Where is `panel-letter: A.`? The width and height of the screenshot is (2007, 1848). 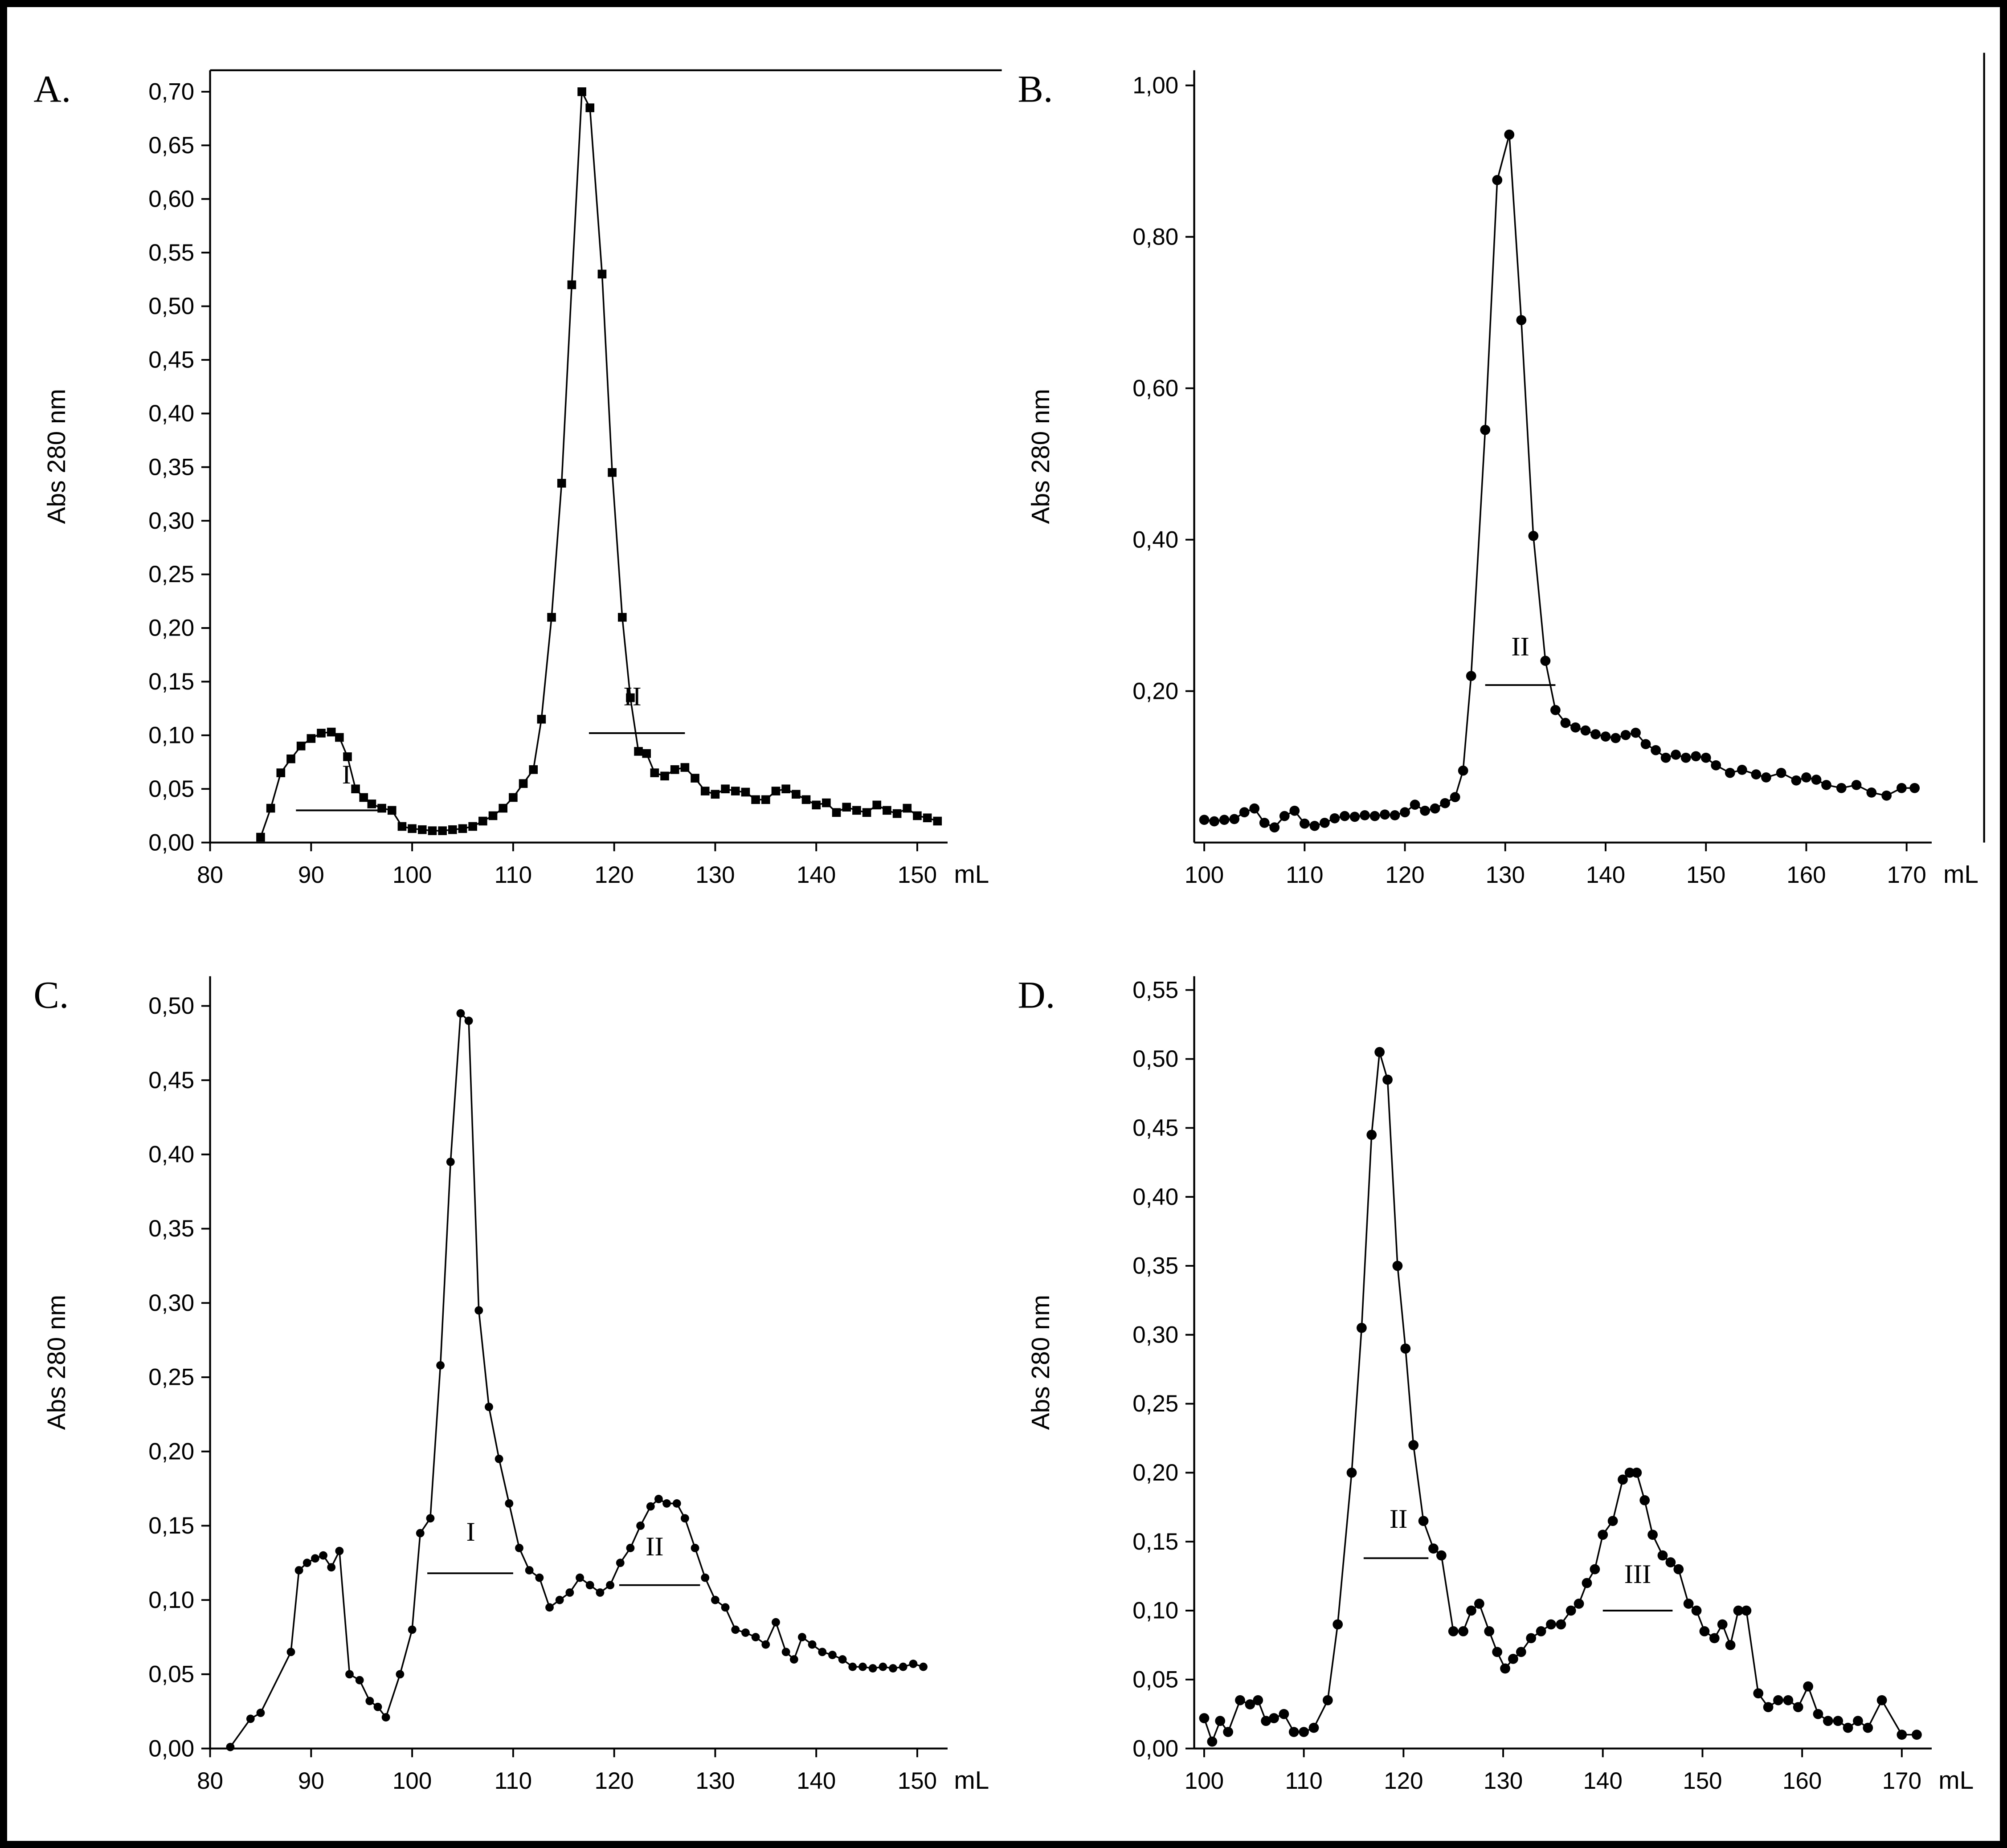 panel-letter: A. is located at coordinates (52, 88).